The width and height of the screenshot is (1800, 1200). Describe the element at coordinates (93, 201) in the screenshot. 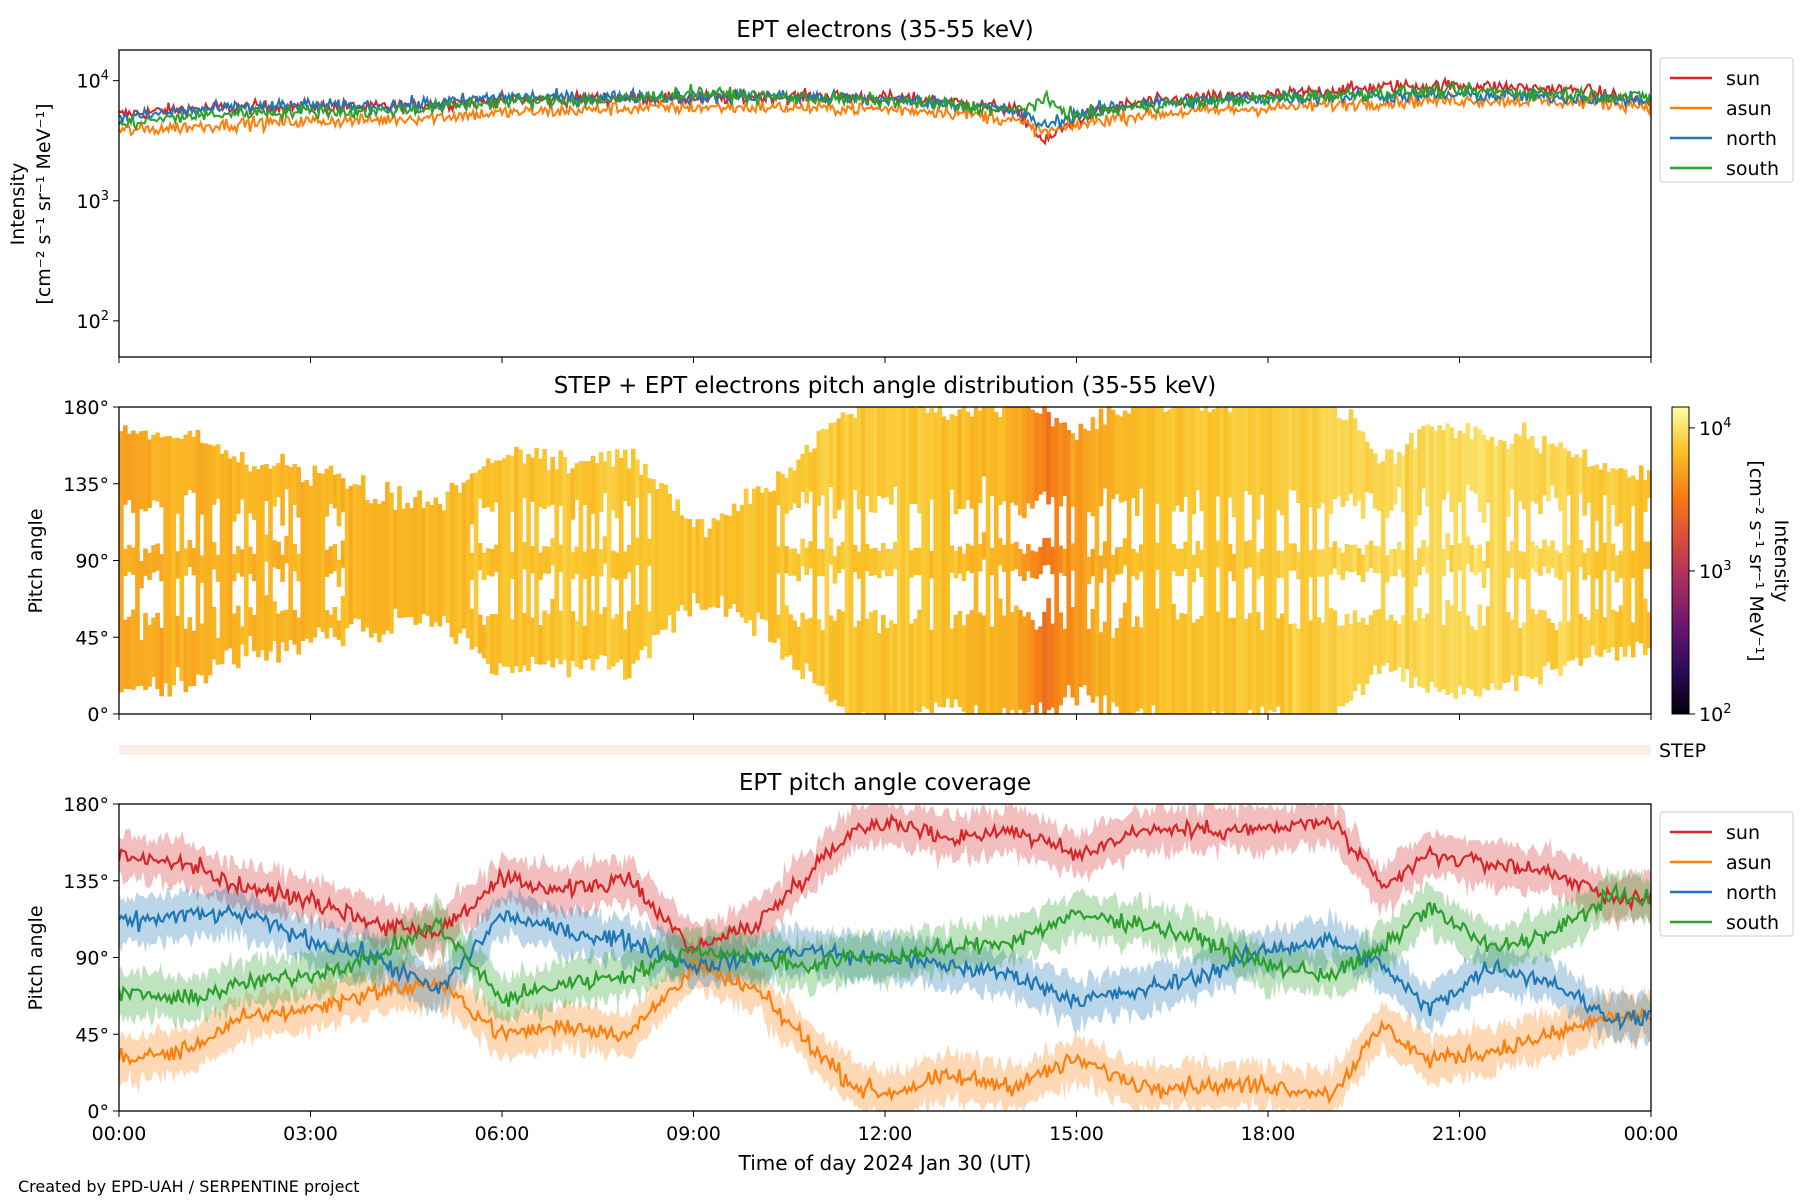

I see `y-tick-label: 103` at that location.